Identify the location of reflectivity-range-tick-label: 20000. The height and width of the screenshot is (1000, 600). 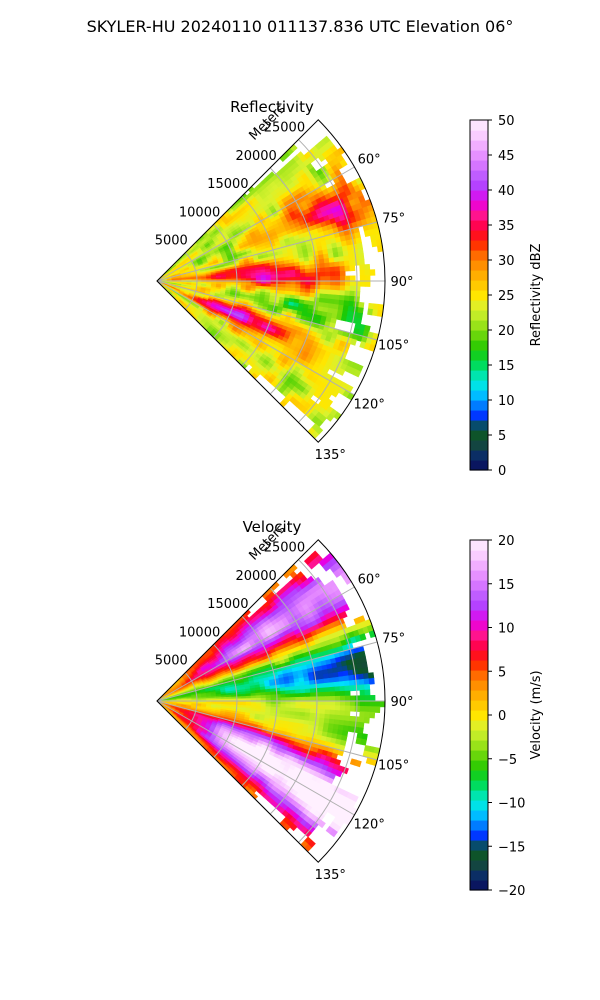
(255, 156).